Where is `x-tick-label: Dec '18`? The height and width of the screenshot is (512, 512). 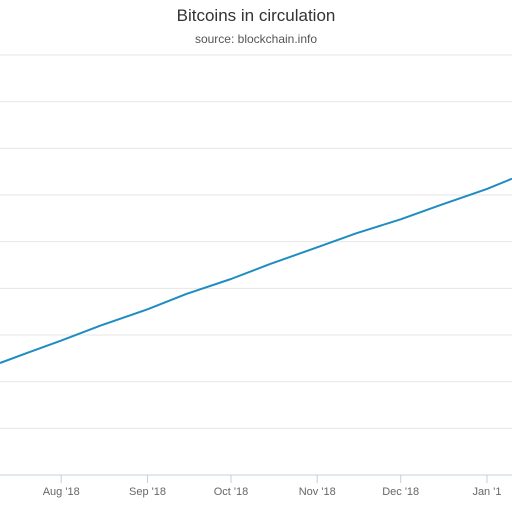
x-tick-label: Dec '18 is located at coordinates (400, 492).